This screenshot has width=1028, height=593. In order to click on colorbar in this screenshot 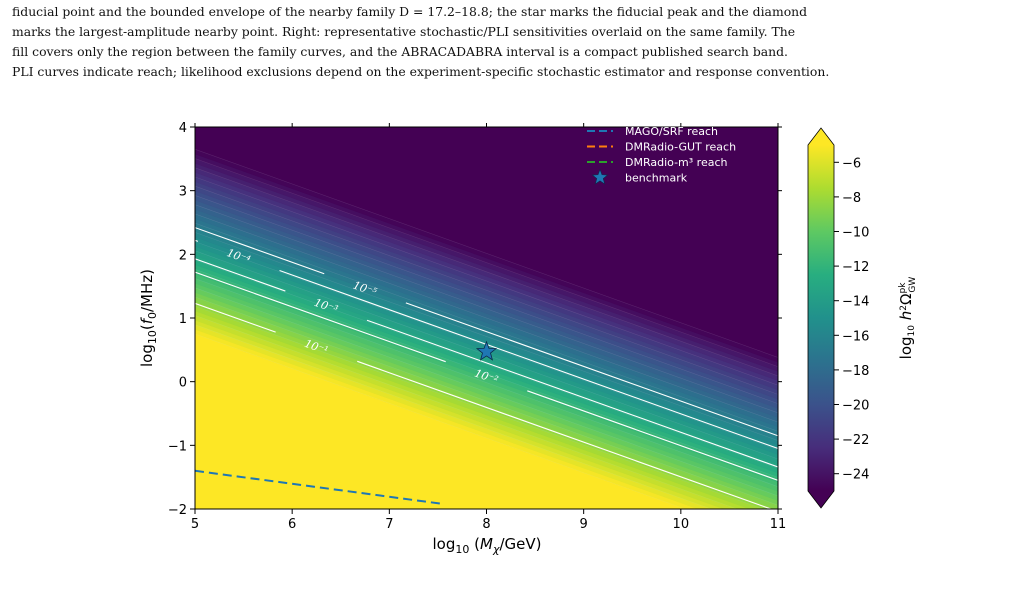, I will do `click(821, 318)`.